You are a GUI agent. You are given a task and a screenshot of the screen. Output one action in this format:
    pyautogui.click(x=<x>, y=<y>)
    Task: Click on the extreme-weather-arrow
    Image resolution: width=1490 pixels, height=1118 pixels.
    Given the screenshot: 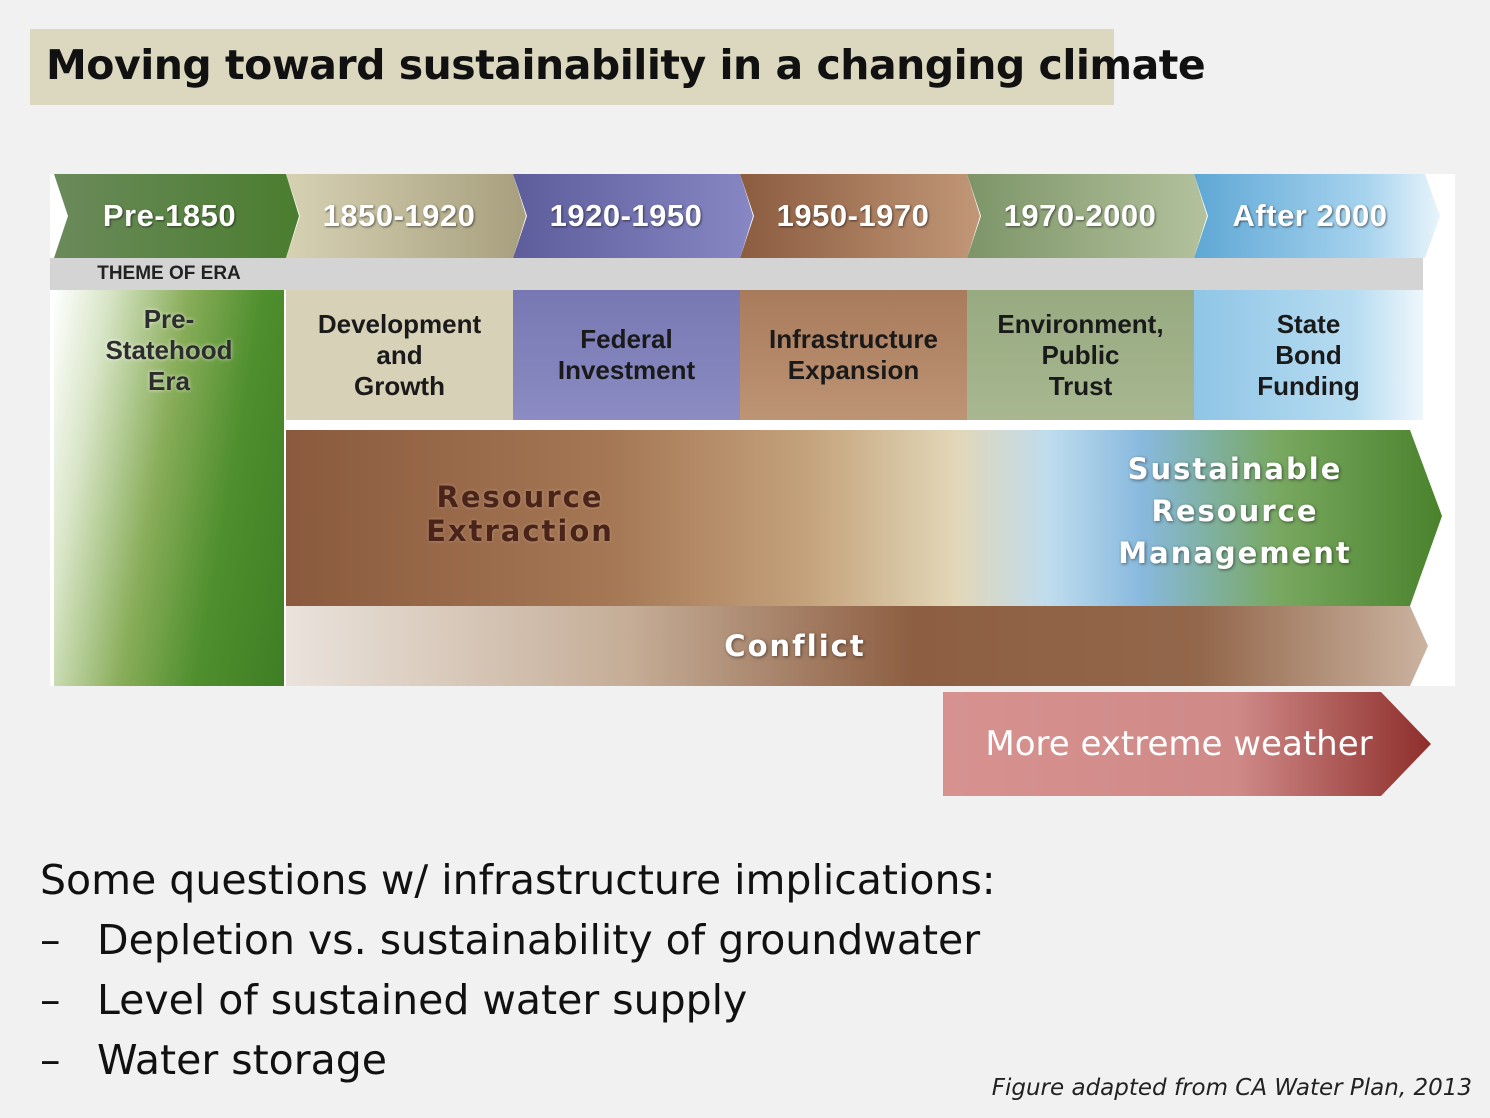 What is the action you would take?
    pyautogui.click(x=1187, y=744)
    